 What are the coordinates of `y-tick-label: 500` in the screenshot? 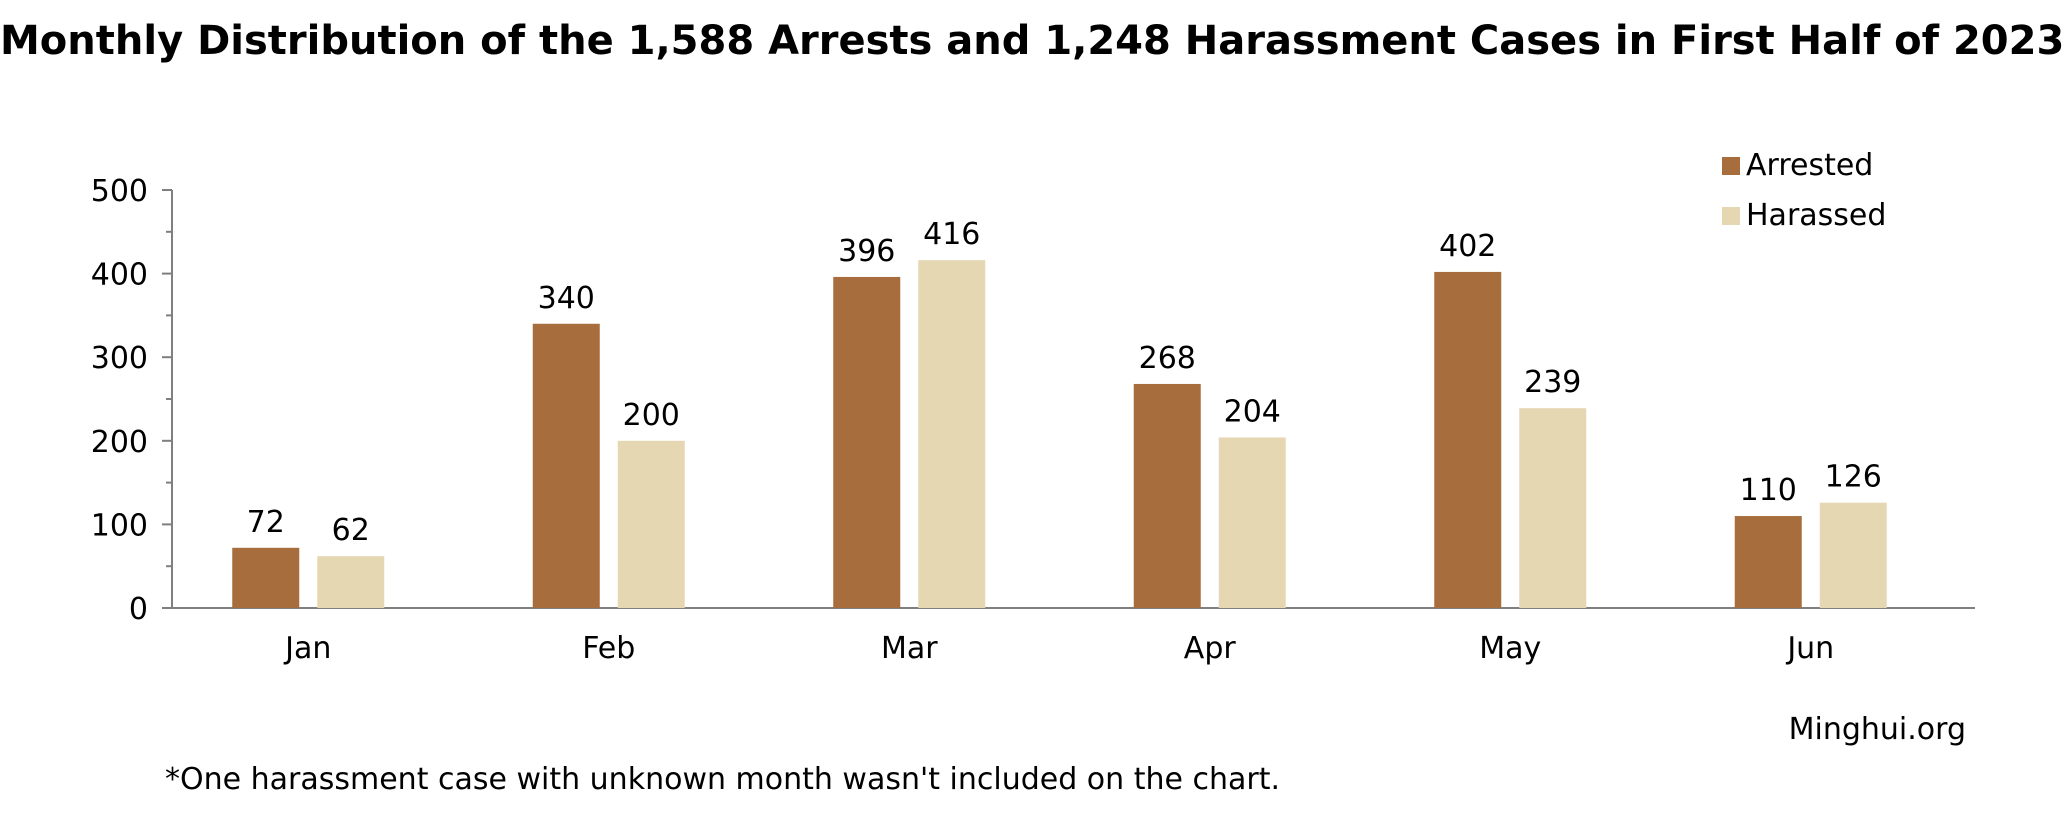 It's located at (119, 191).